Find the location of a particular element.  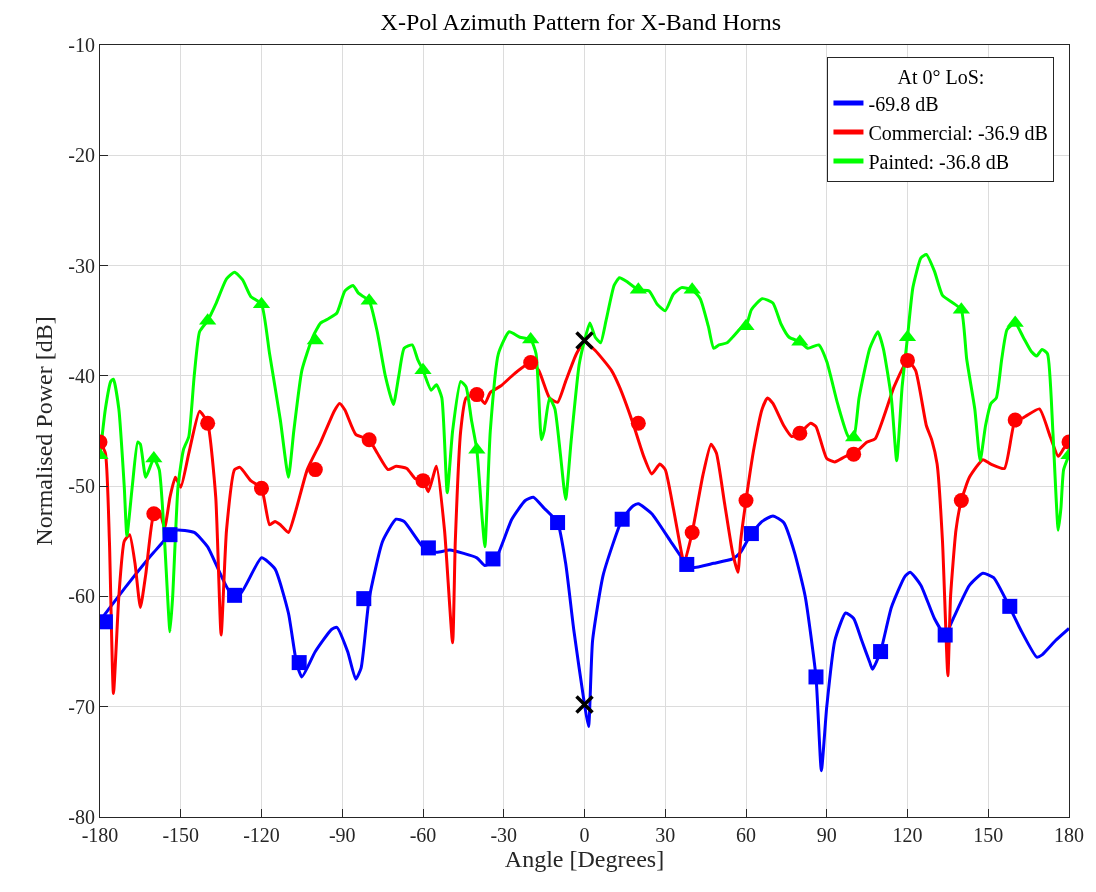

y-tick-label: -70 is located at coordinates (81, 706).